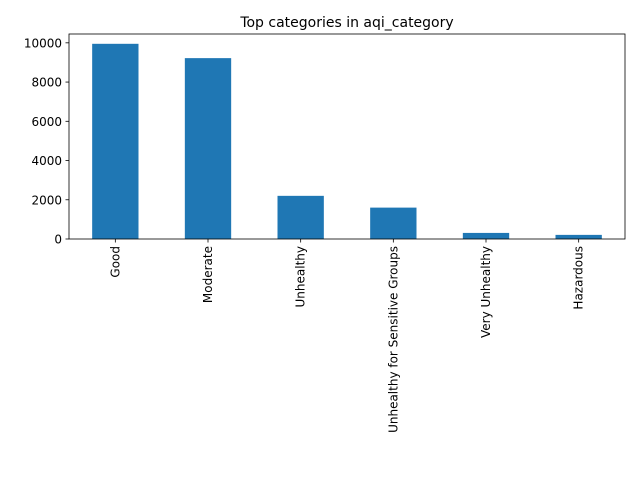 Image resolution: width=640 pixels, height=480 pixels. I want to click on y-tick-label: 6000, so click(46, 122).